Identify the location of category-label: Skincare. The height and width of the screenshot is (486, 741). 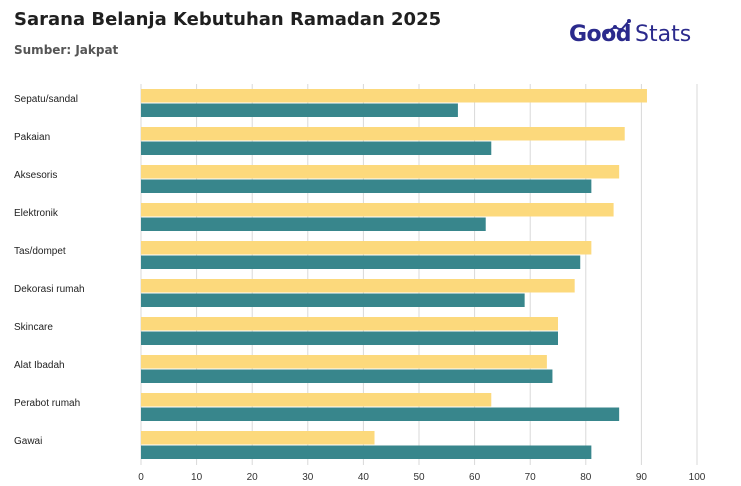
(33, 327).